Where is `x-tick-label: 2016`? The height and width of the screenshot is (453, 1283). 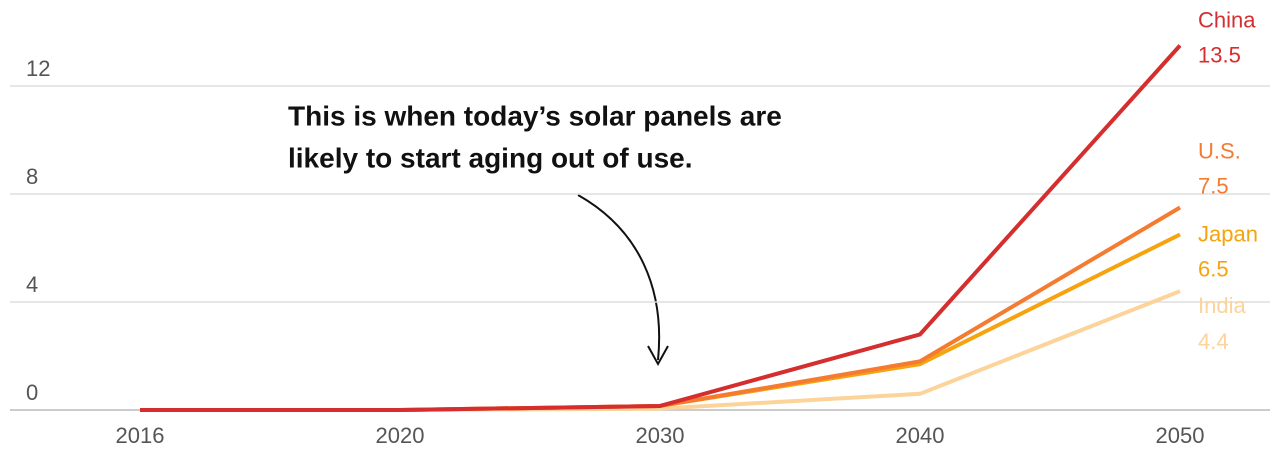 x-tick-label: 2016 is located at coordinates (140, 435).